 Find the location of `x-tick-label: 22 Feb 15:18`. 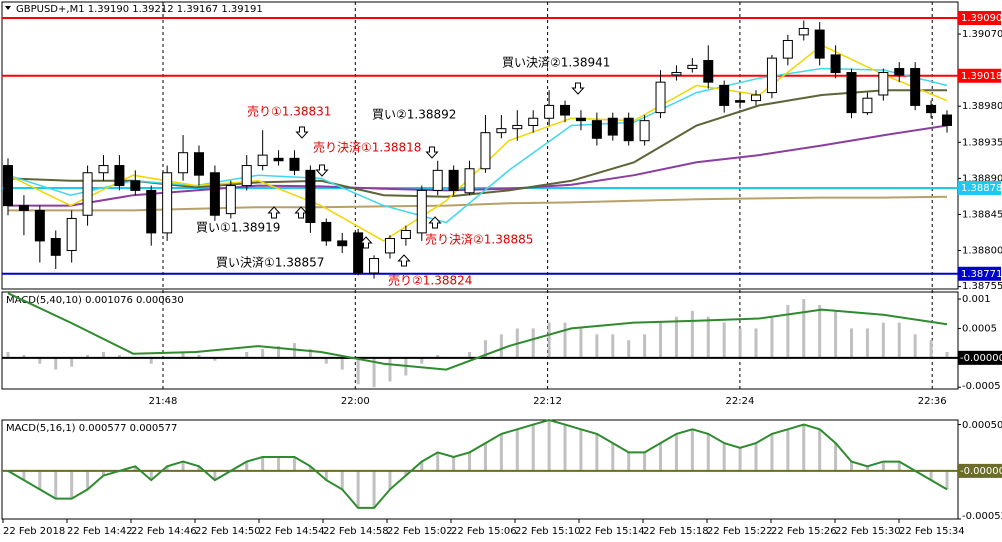

x-tick-label: 22 Feb 15:18 is located at coordinates (676, 531).